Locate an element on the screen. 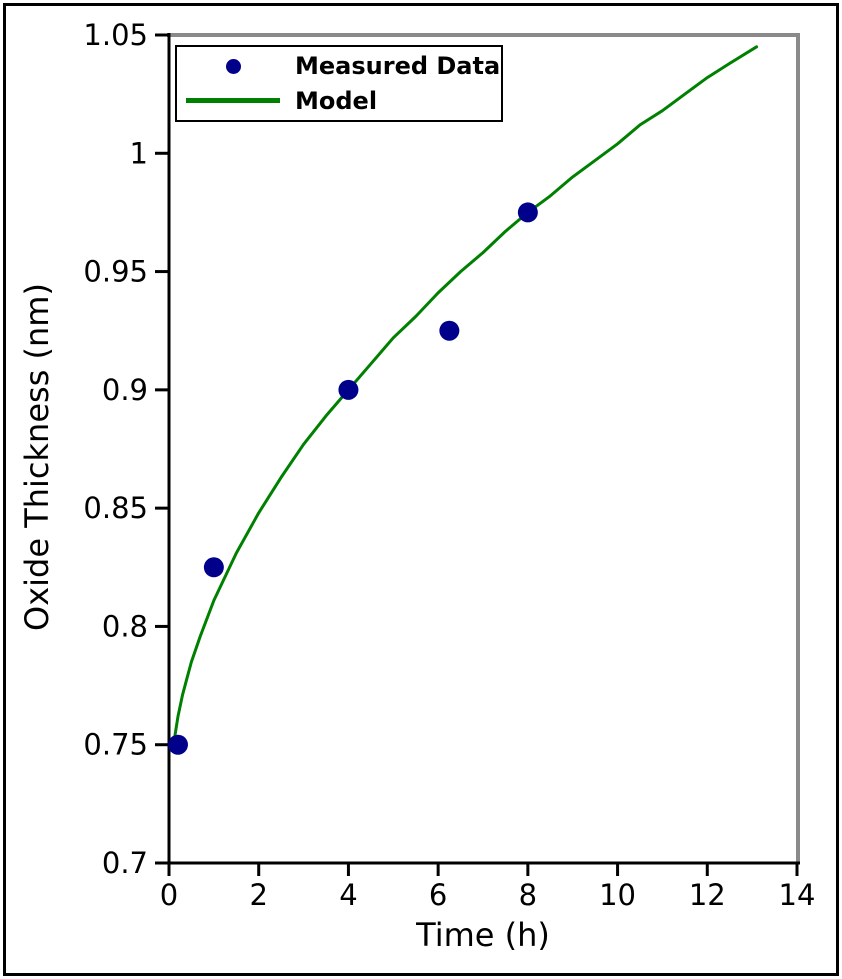 This screenshot has width=842, height=979. x-tick-label: 0 is located at coordinates (169, 895).